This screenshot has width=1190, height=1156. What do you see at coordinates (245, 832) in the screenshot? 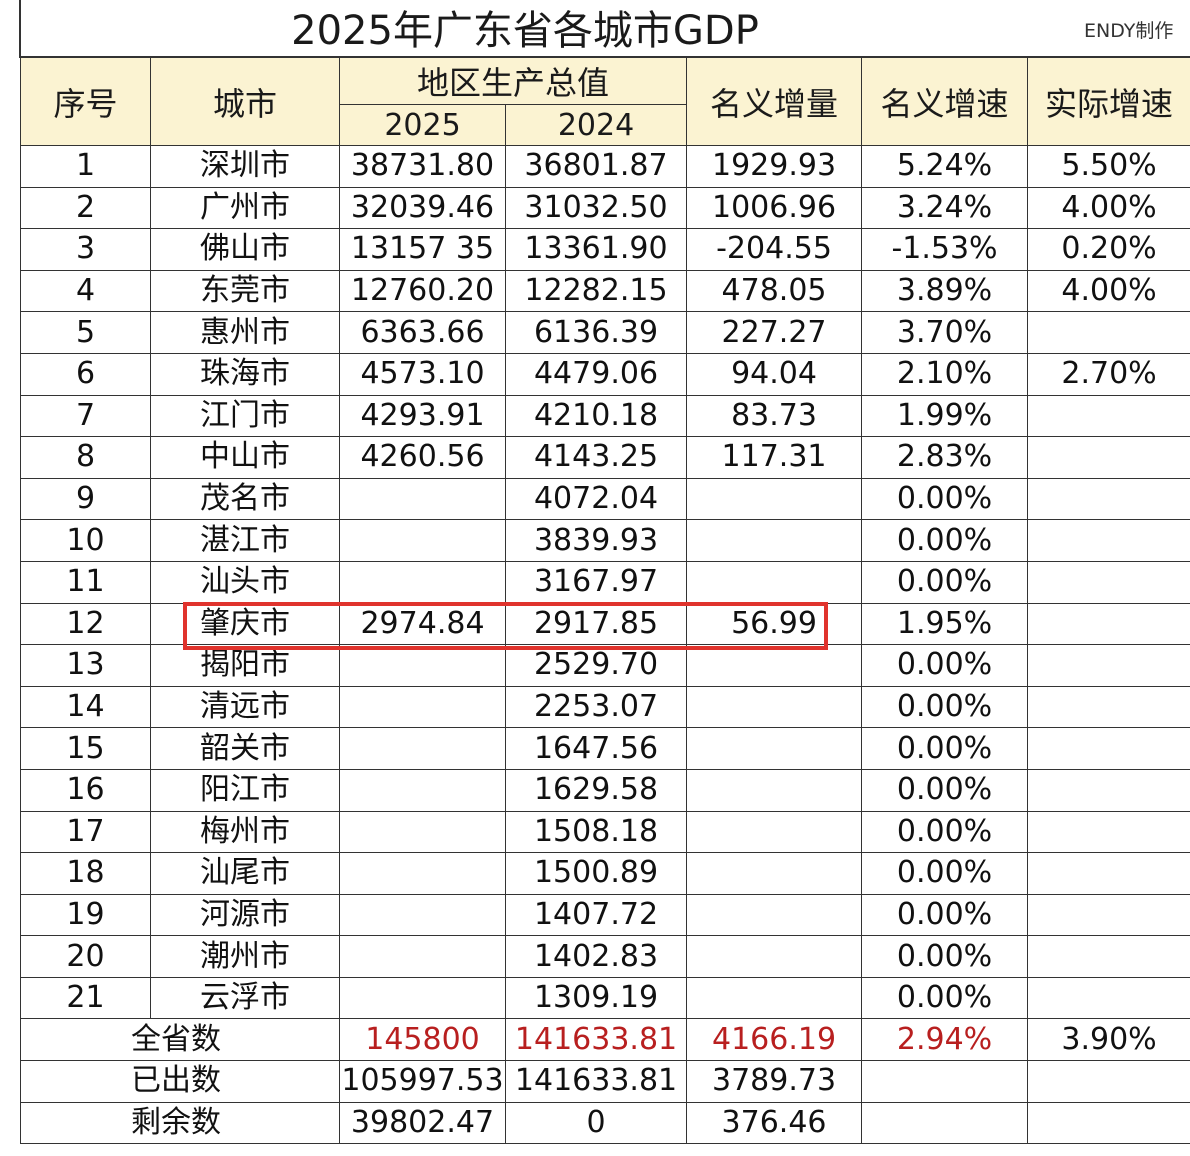
I see `cell-city: 梅州市` at bounding box center [245, 832].